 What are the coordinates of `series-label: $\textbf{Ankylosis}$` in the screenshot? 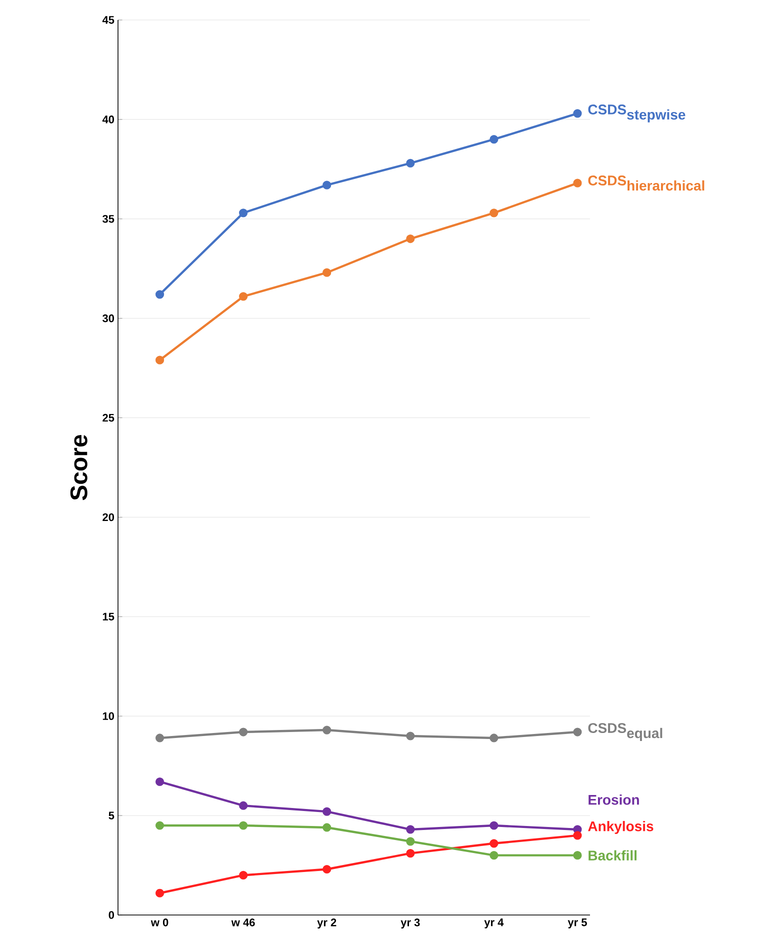 It's located at (621, 827).